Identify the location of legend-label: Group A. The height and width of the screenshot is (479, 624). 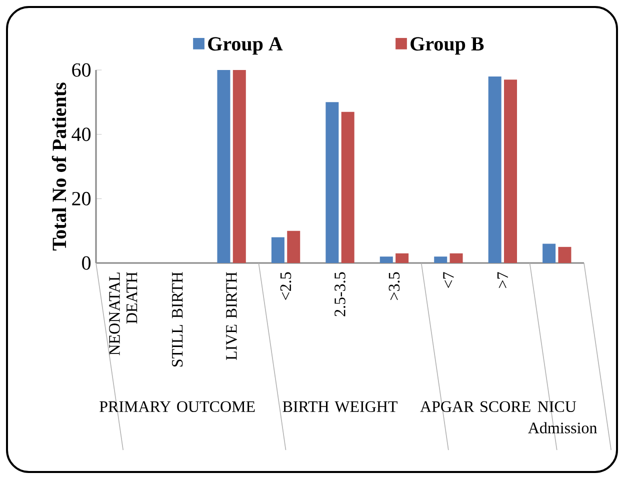
(245, 46).